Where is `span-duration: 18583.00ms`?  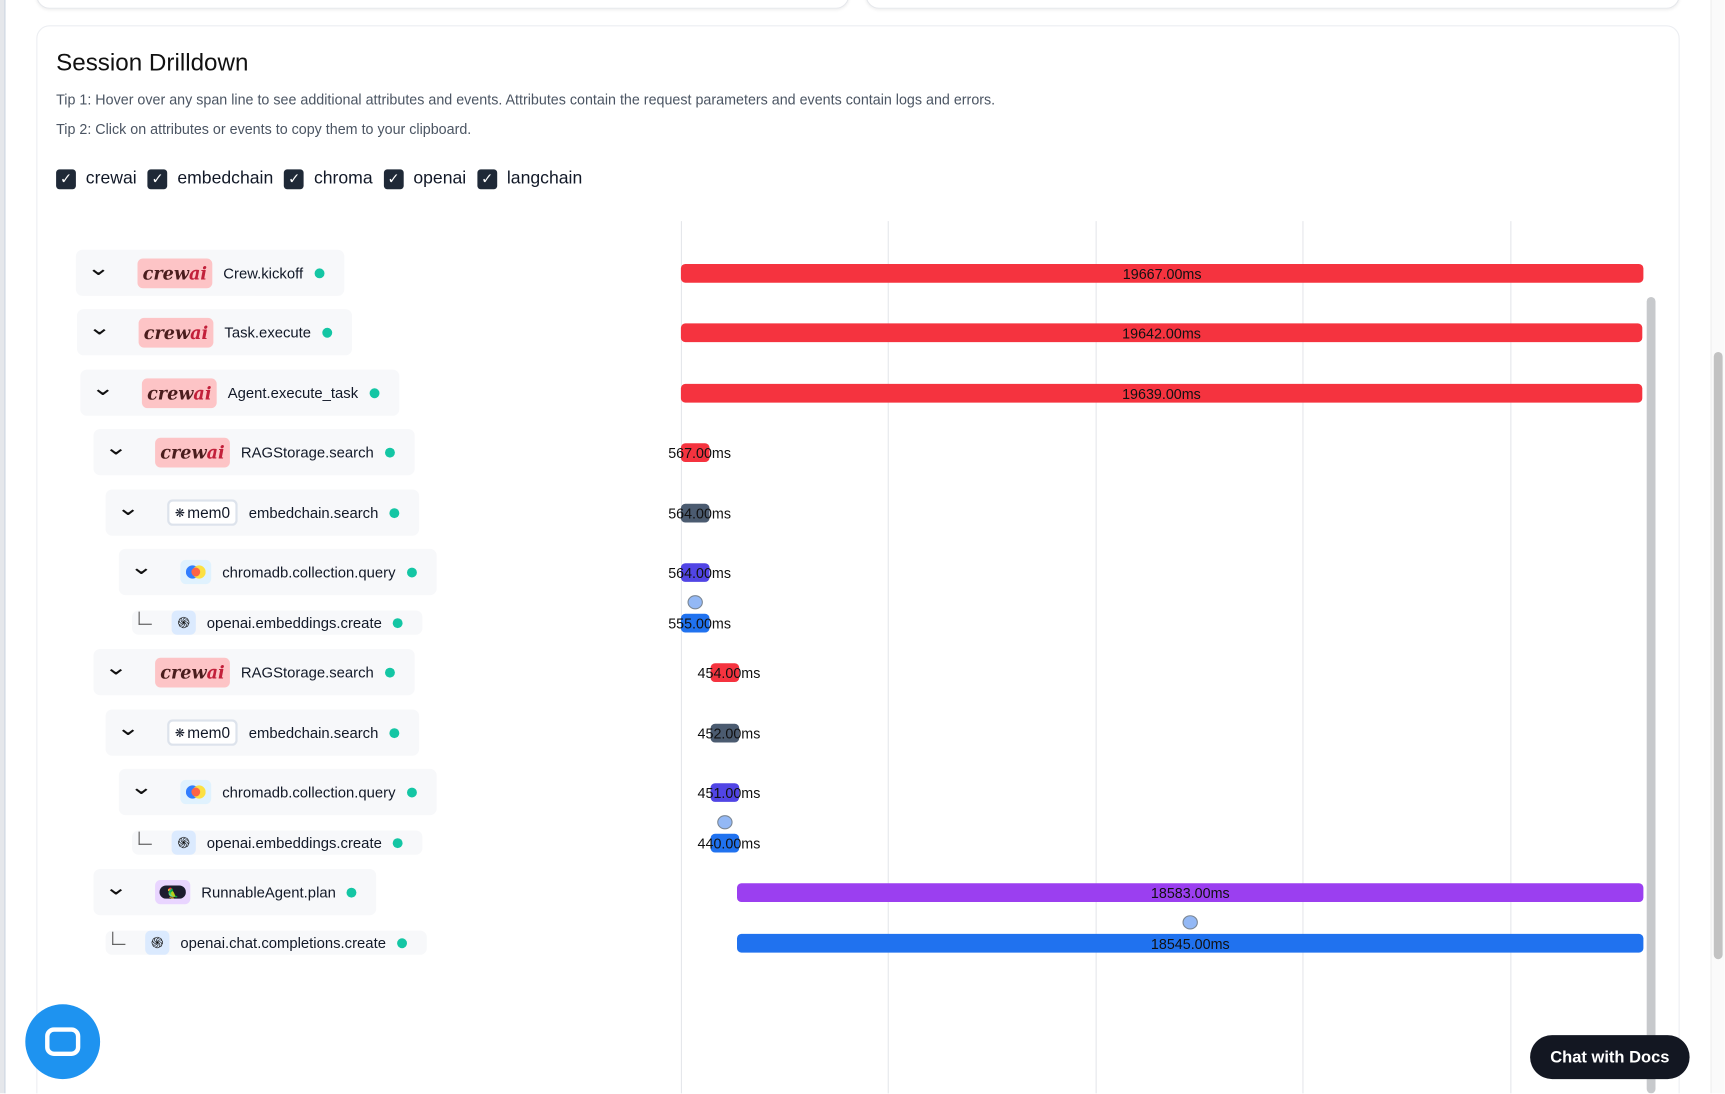
span-duration: 18583.00ms is located at coordinates (1190, 893).